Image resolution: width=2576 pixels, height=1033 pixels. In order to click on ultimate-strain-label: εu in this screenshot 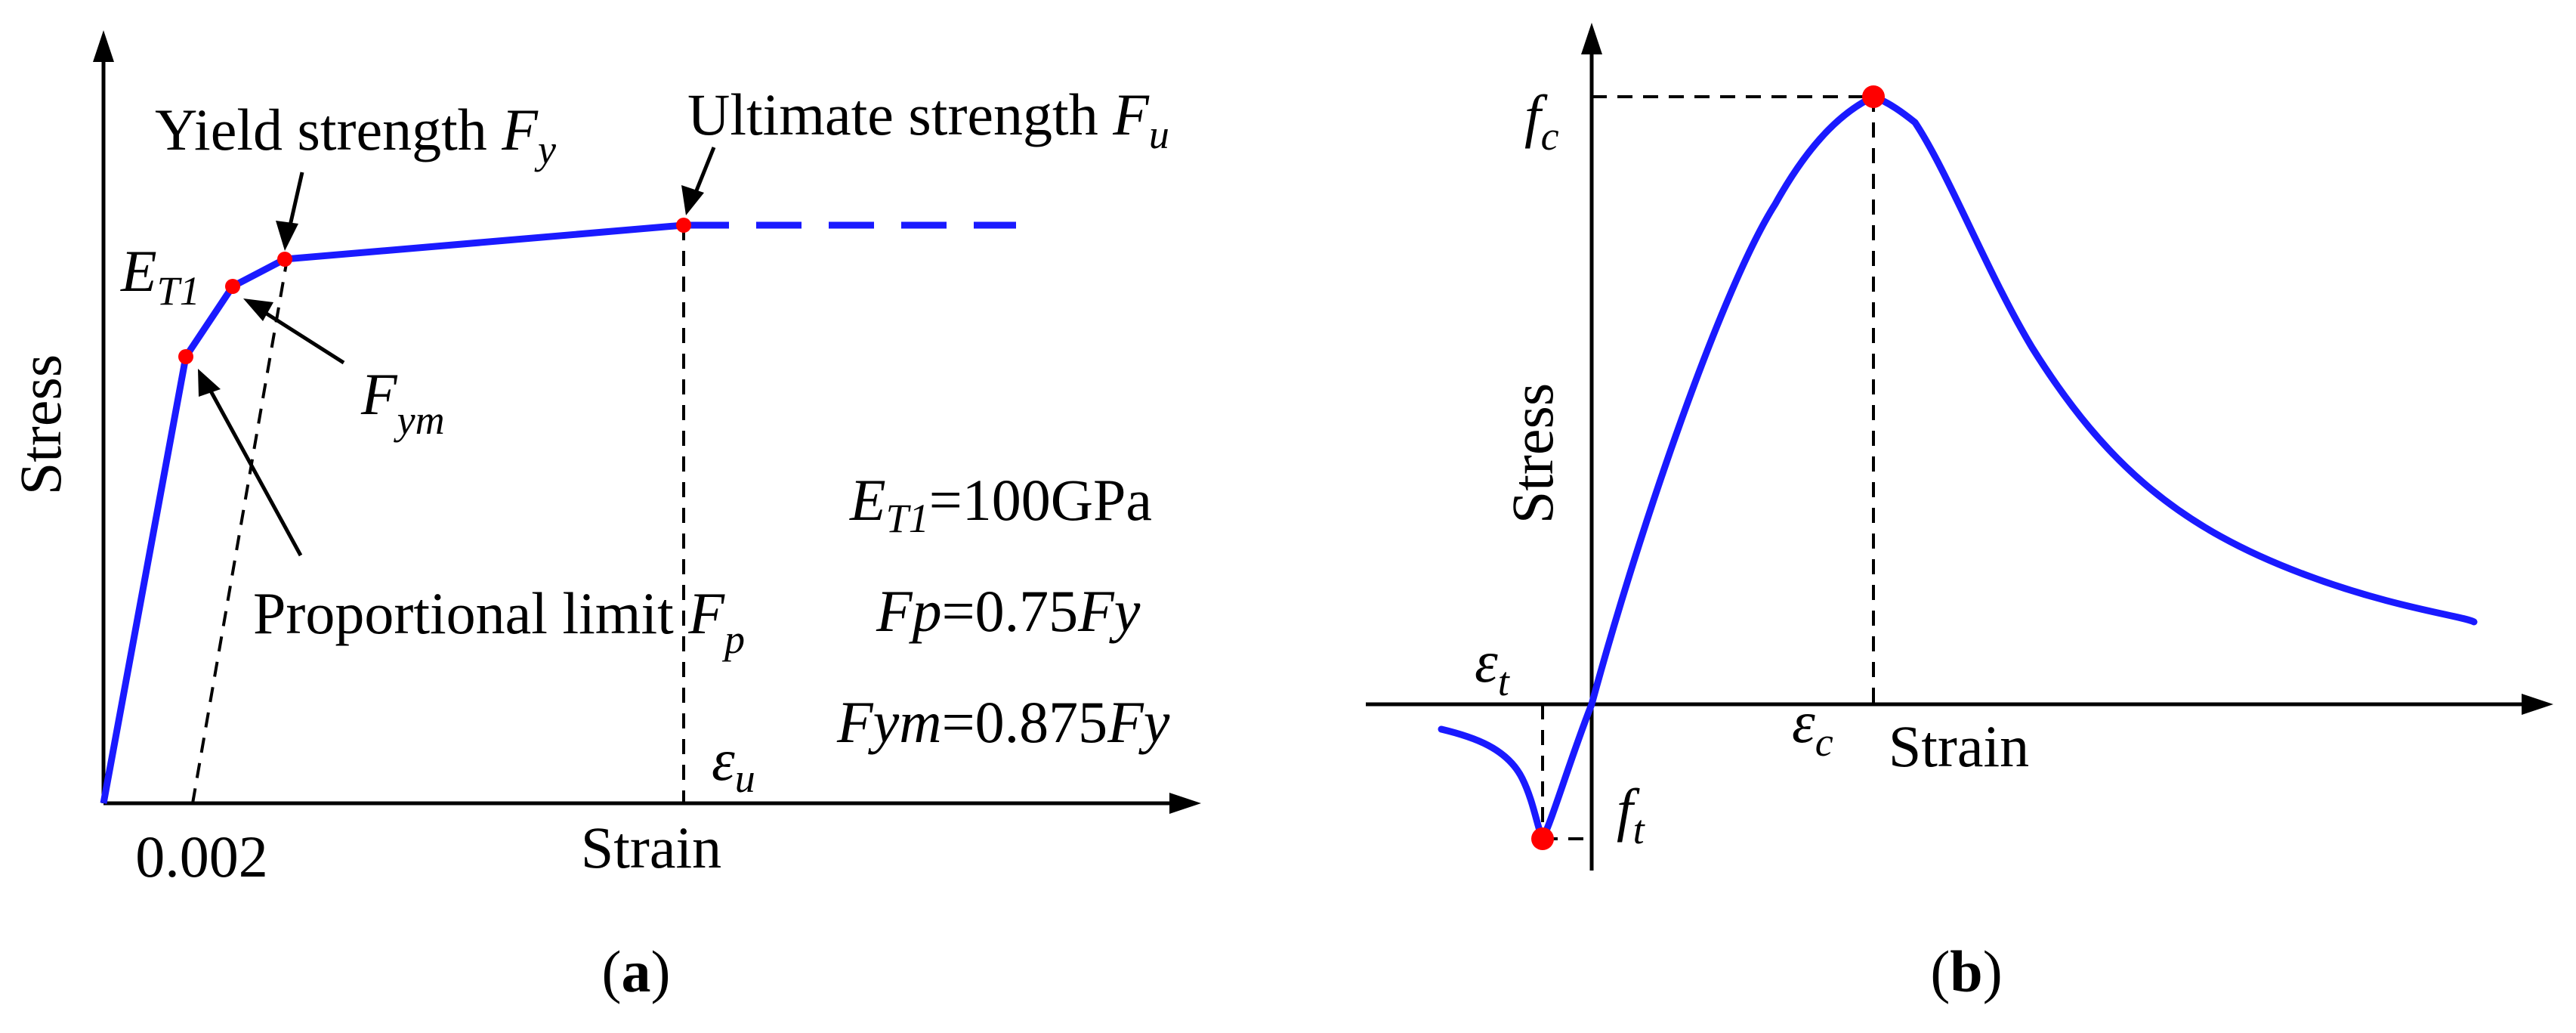, I will do `click(733, 764)`.